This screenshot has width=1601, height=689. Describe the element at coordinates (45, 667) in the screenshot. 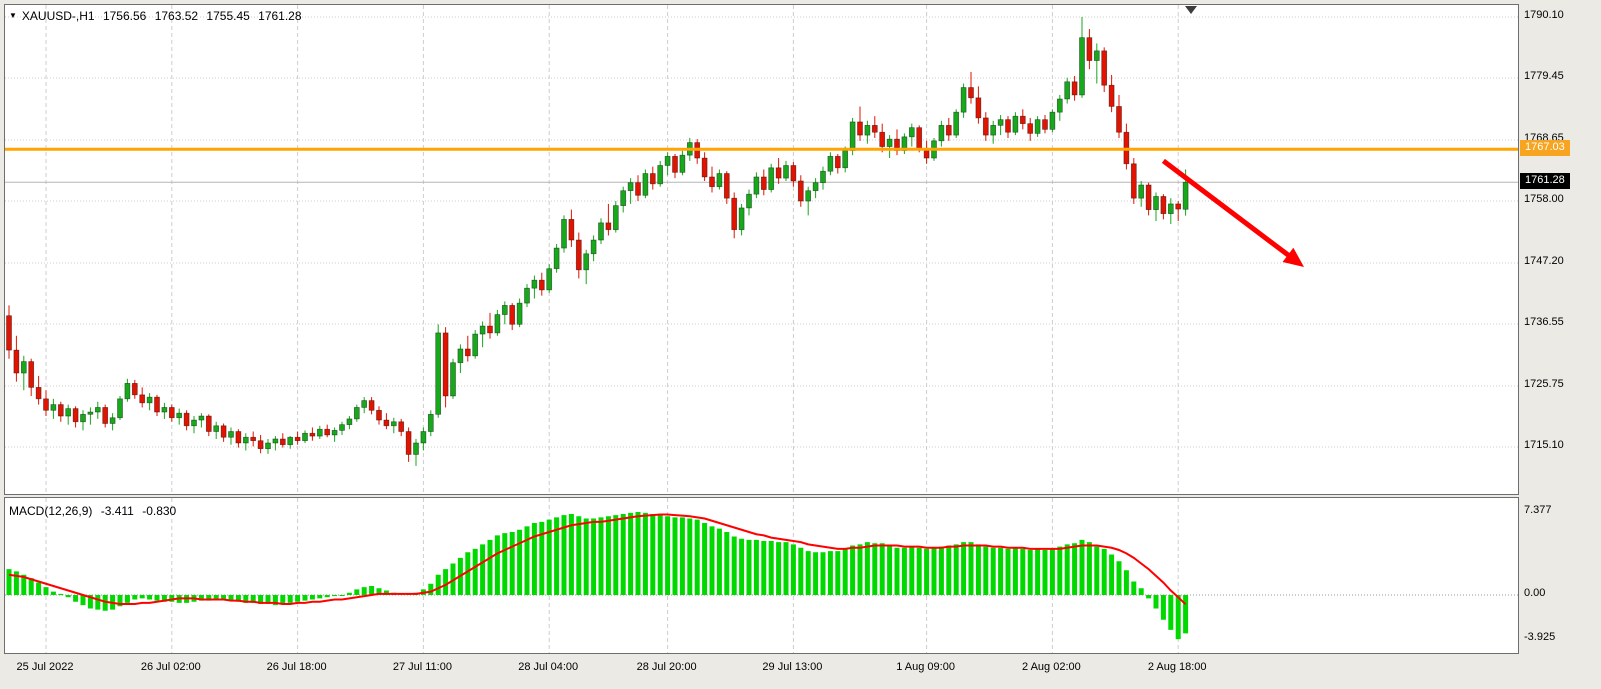

I see `time-axis-label: 25 Jul 2022` at that location.